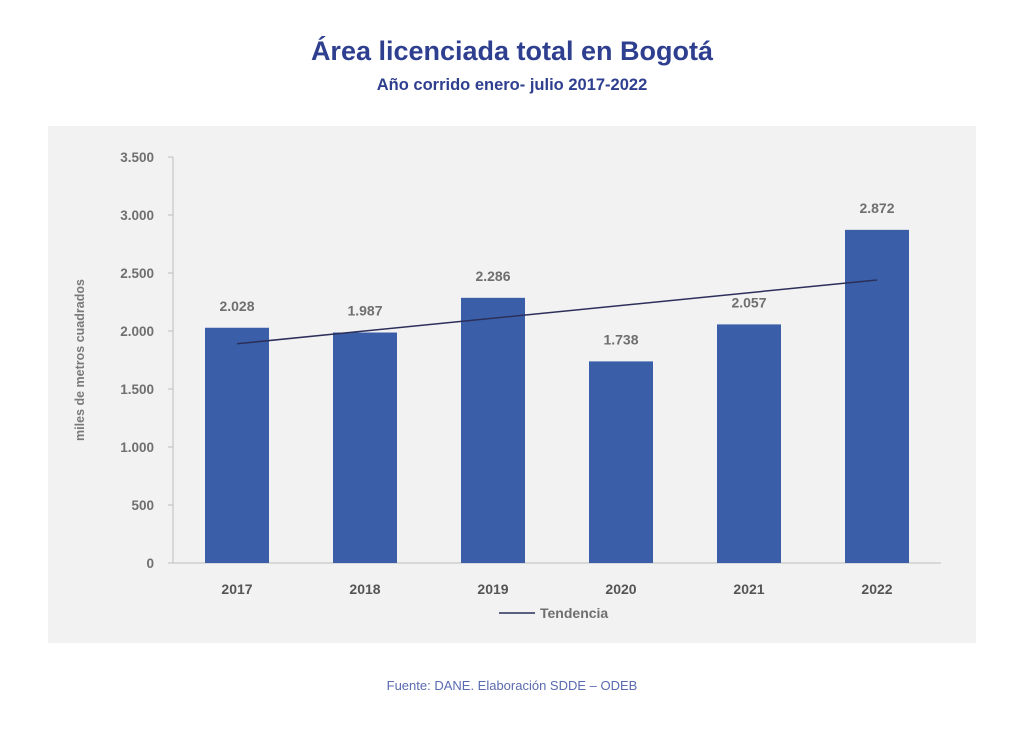 This screenshot has width=1024, height=733. I want to click on bar-2019, so click(493, 430).